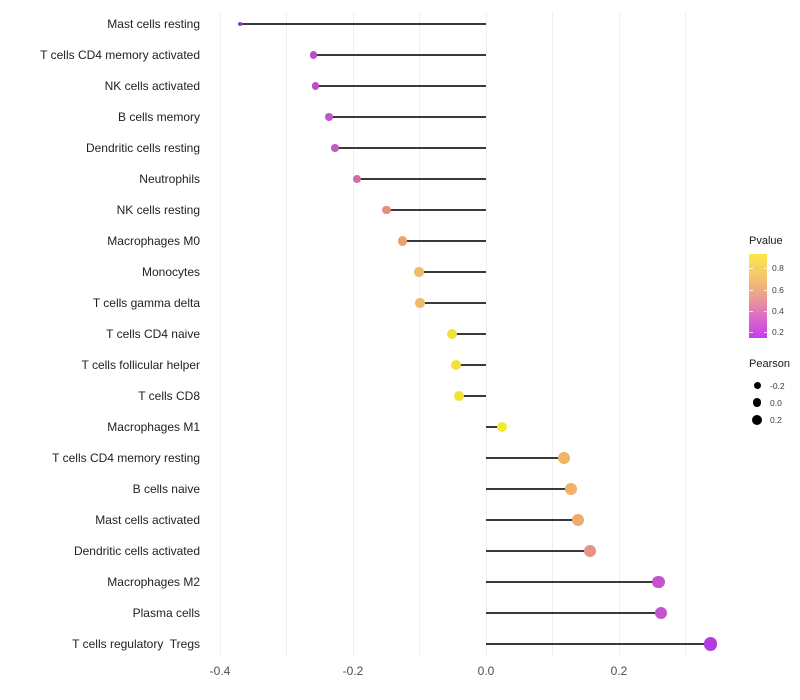 The width and height of the screenshot is (800, 700). What do you see at coordinates (136, 644) in the screenshot?
I see `category-label: T cells regulatory Tregs` at bounding box center [136, 644].